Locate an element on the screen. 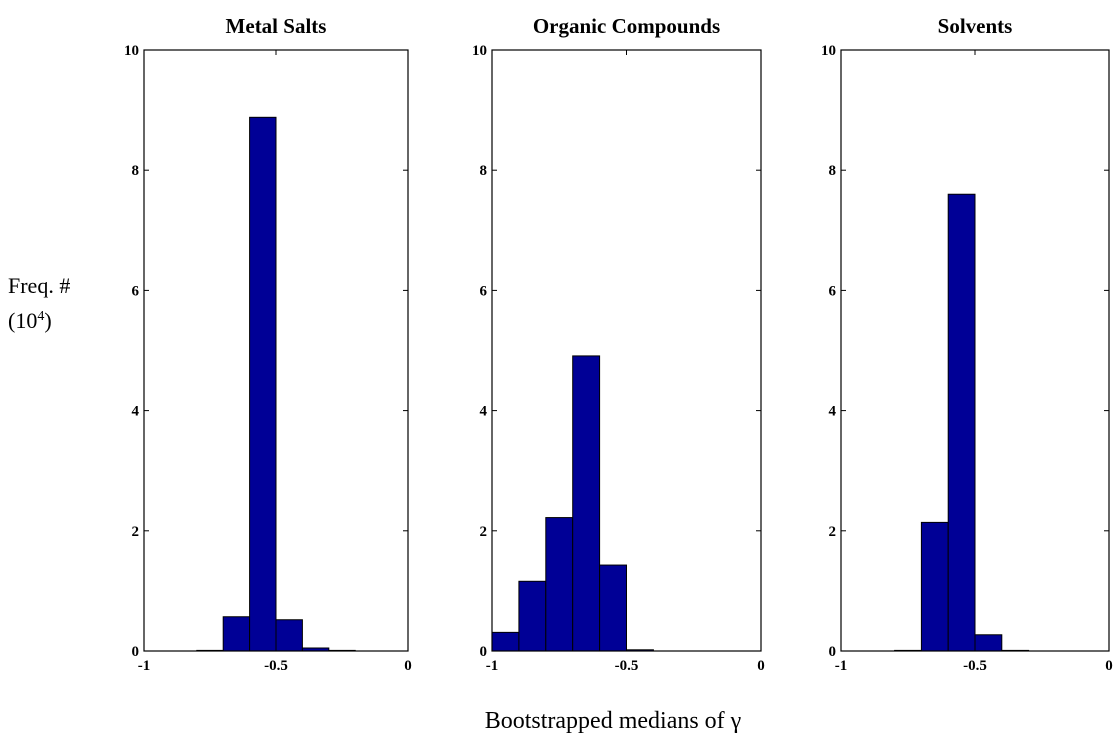 Image resolution: width=1115 pixels, height=742 pixels. y-axis-label-line1: Freq. # is located at coordinates (39, 285).